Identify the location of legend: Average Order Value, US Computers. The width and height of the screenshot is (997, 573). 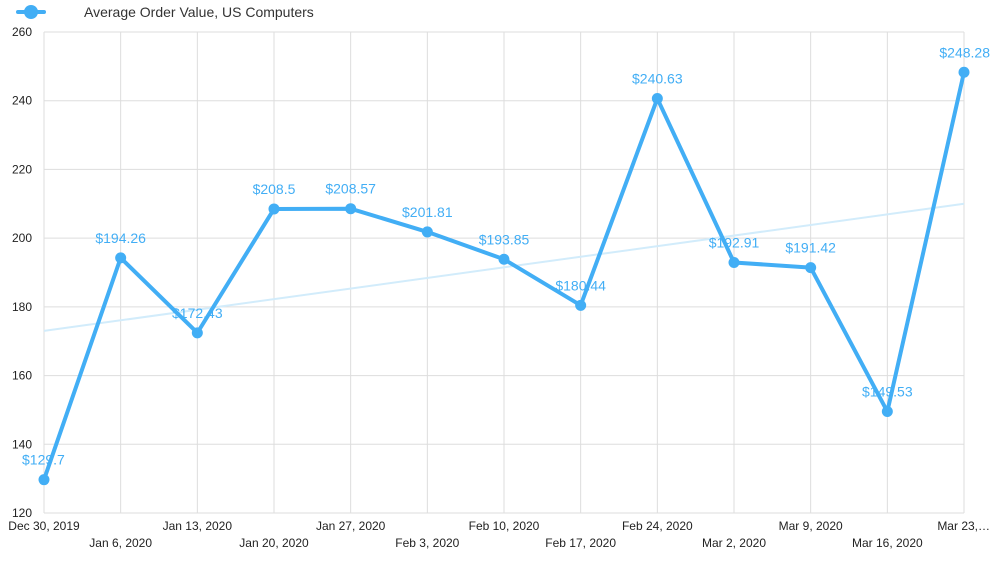
(165, 12).